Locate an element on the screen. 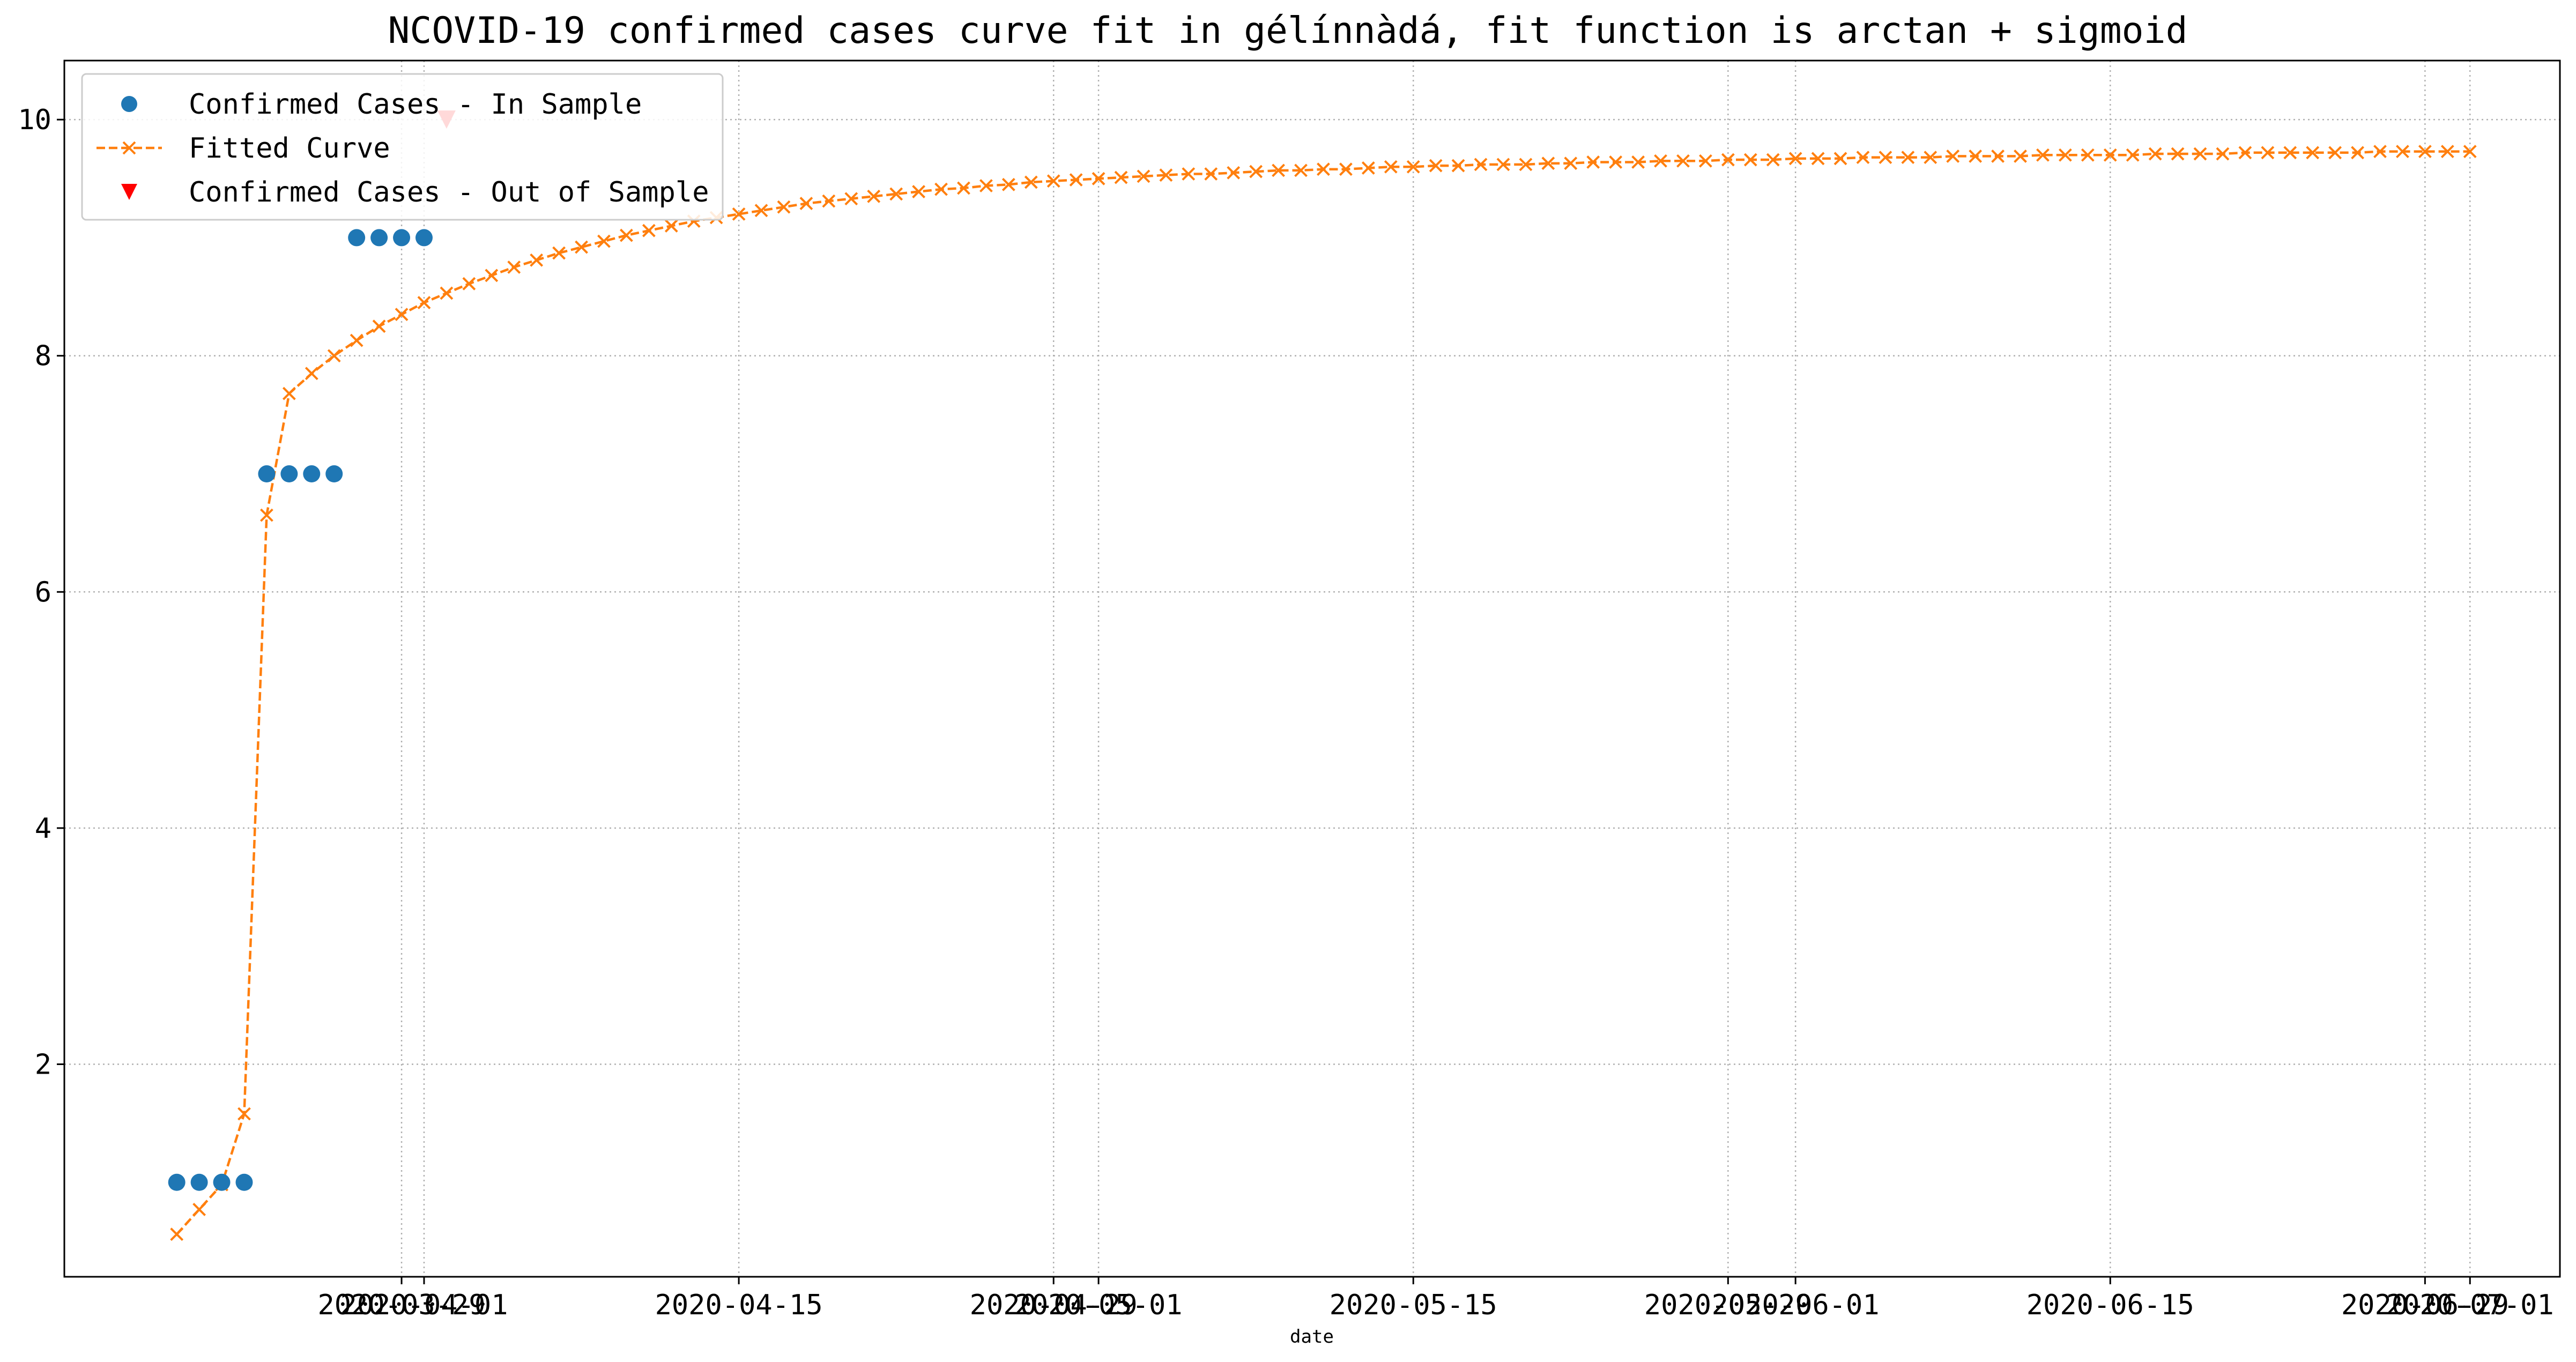  y-tick-label: 10 is located at coordinates (34, 120).